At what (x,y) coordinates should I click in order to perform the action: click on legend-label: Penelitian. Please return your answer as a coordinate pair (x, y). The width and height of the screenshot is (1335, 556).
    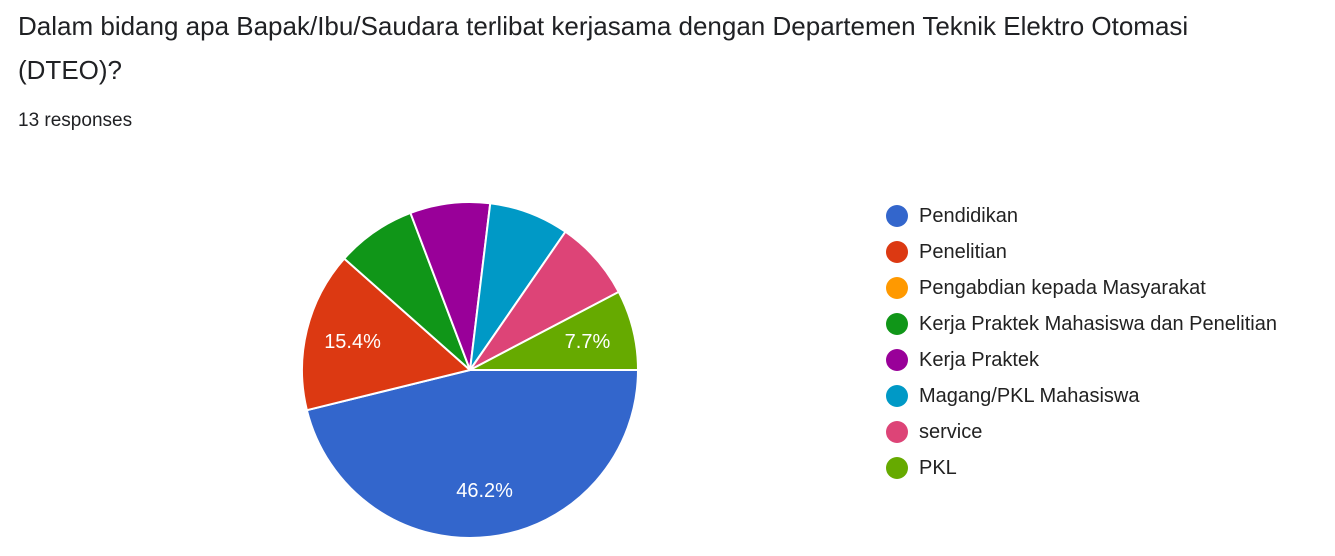
    Looking at the image, I should click on (963, 251).